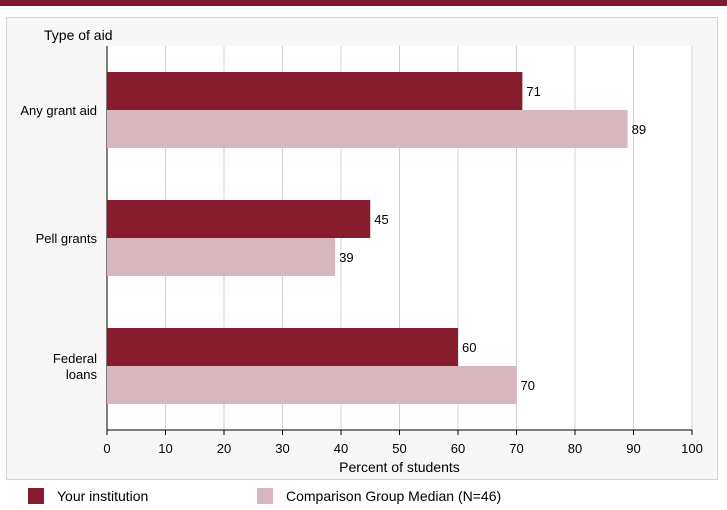 The height and width of the screenshot is (510, 727). I want to click on x-tick-label-10: 10, so click(165, 448).